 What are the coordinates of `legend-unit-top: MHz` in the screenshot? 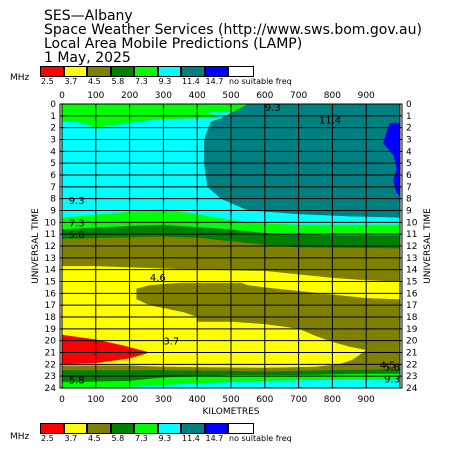 It's located at (20, 78).